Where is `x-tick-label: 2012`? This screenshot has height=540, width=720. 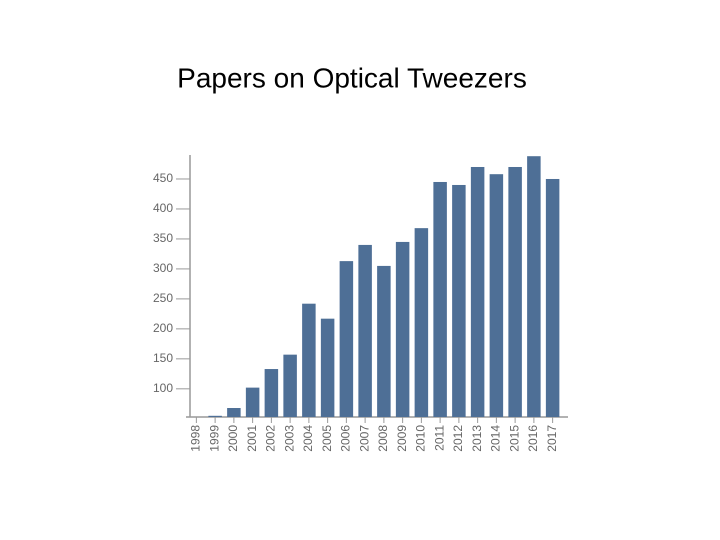 x-tick-label: 2012 is located at coordinates (458, 438).